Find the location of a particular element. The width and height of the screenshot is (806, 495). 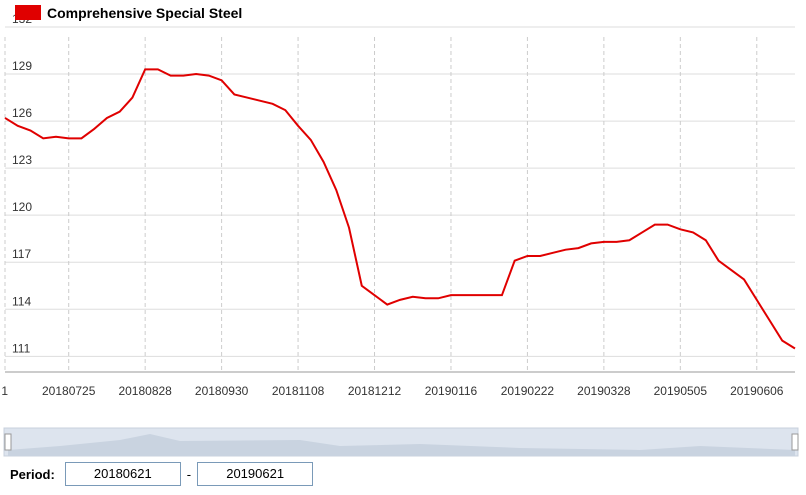

period-label: Period: is located at coordinates (32, 474).